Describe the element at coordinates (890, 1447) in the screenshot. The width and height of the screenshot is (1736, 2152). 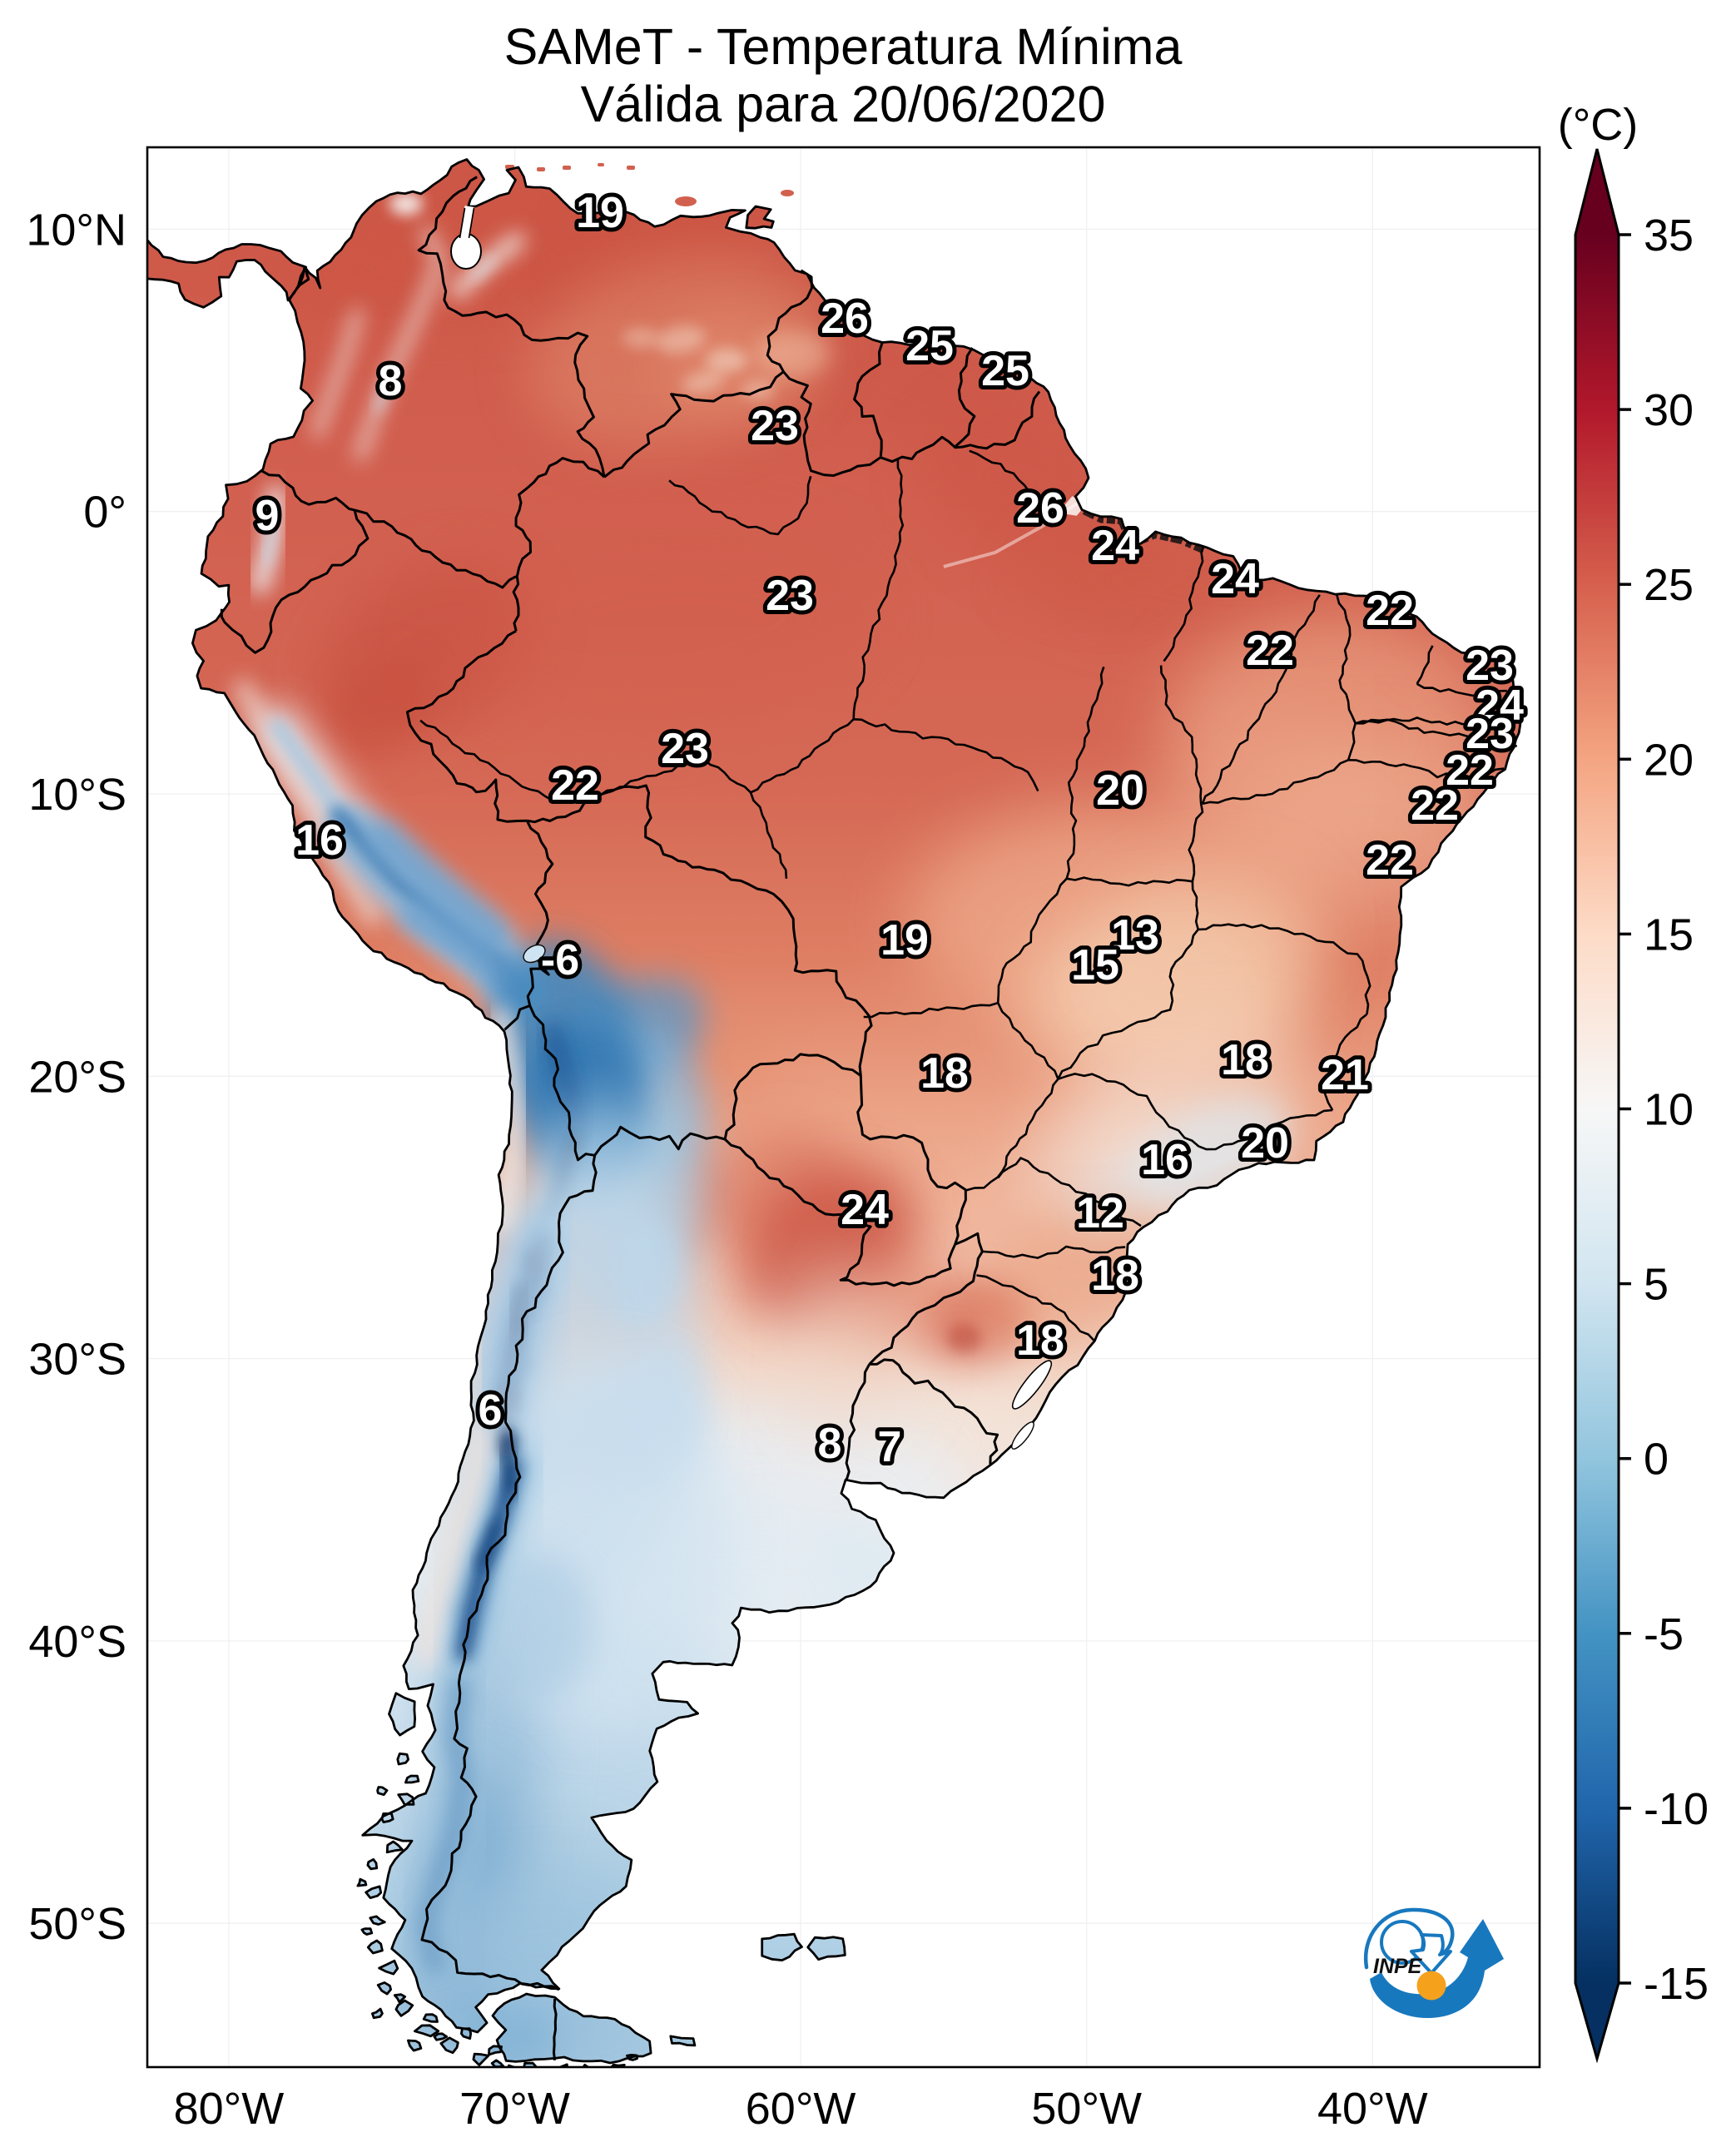
I see `svg-text: 7` at that location.